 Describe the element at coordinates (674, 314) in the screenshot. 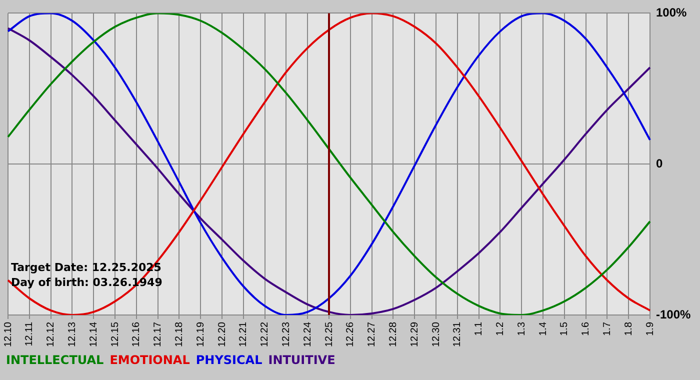

I see `y-tick-label: -100%` at that location.